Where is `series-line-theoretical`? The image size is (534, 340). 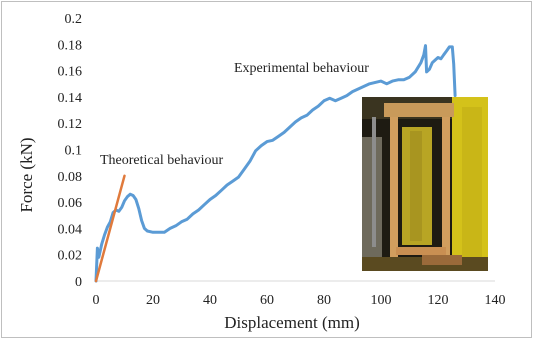
series-line-theoretical is located at coordinates (110, 228).